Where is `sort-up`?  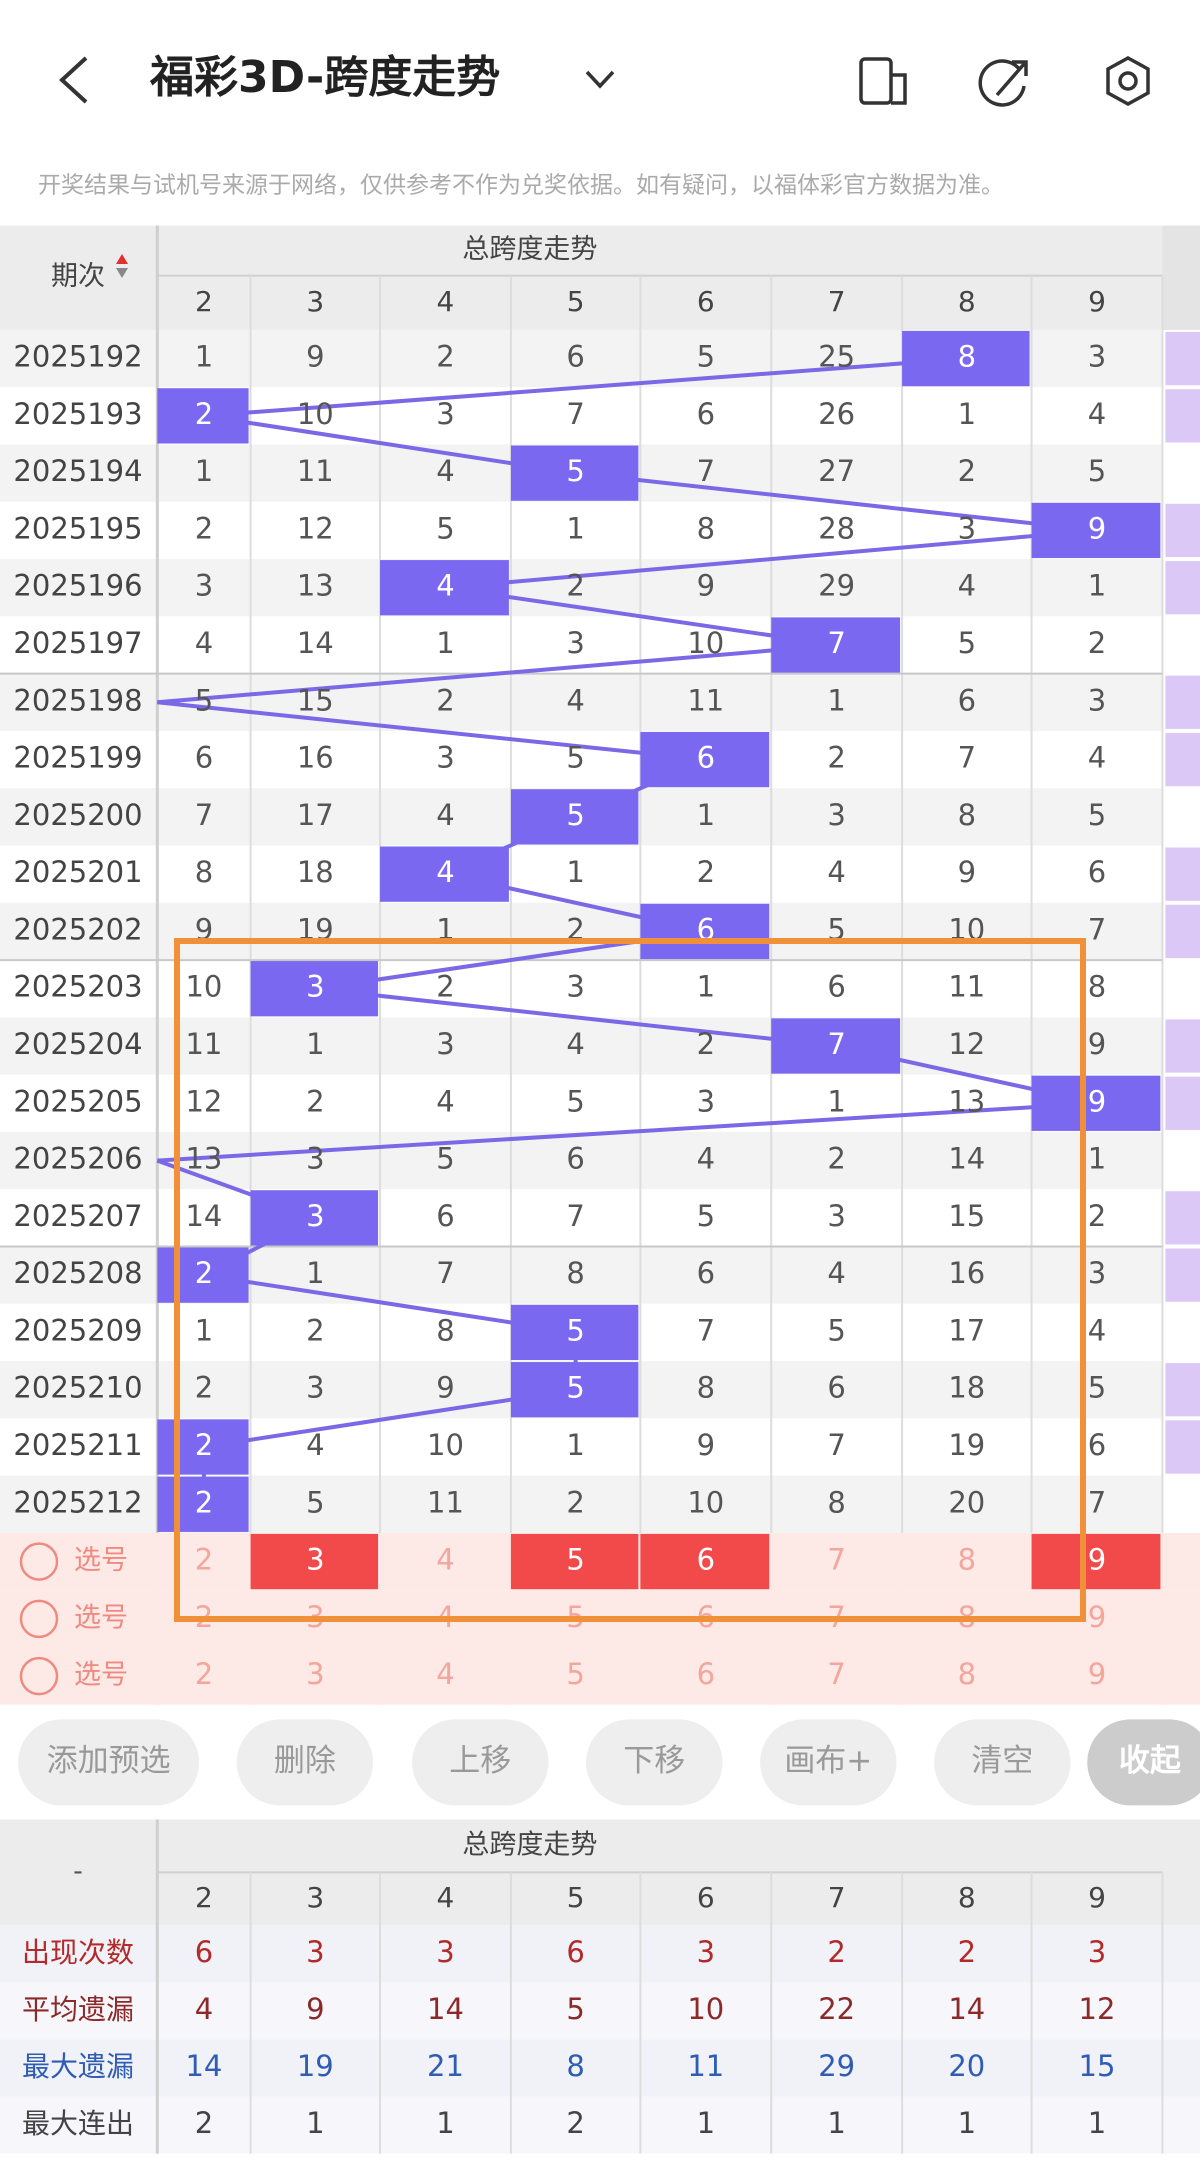
sort-up is located at coordinates (122, 259).